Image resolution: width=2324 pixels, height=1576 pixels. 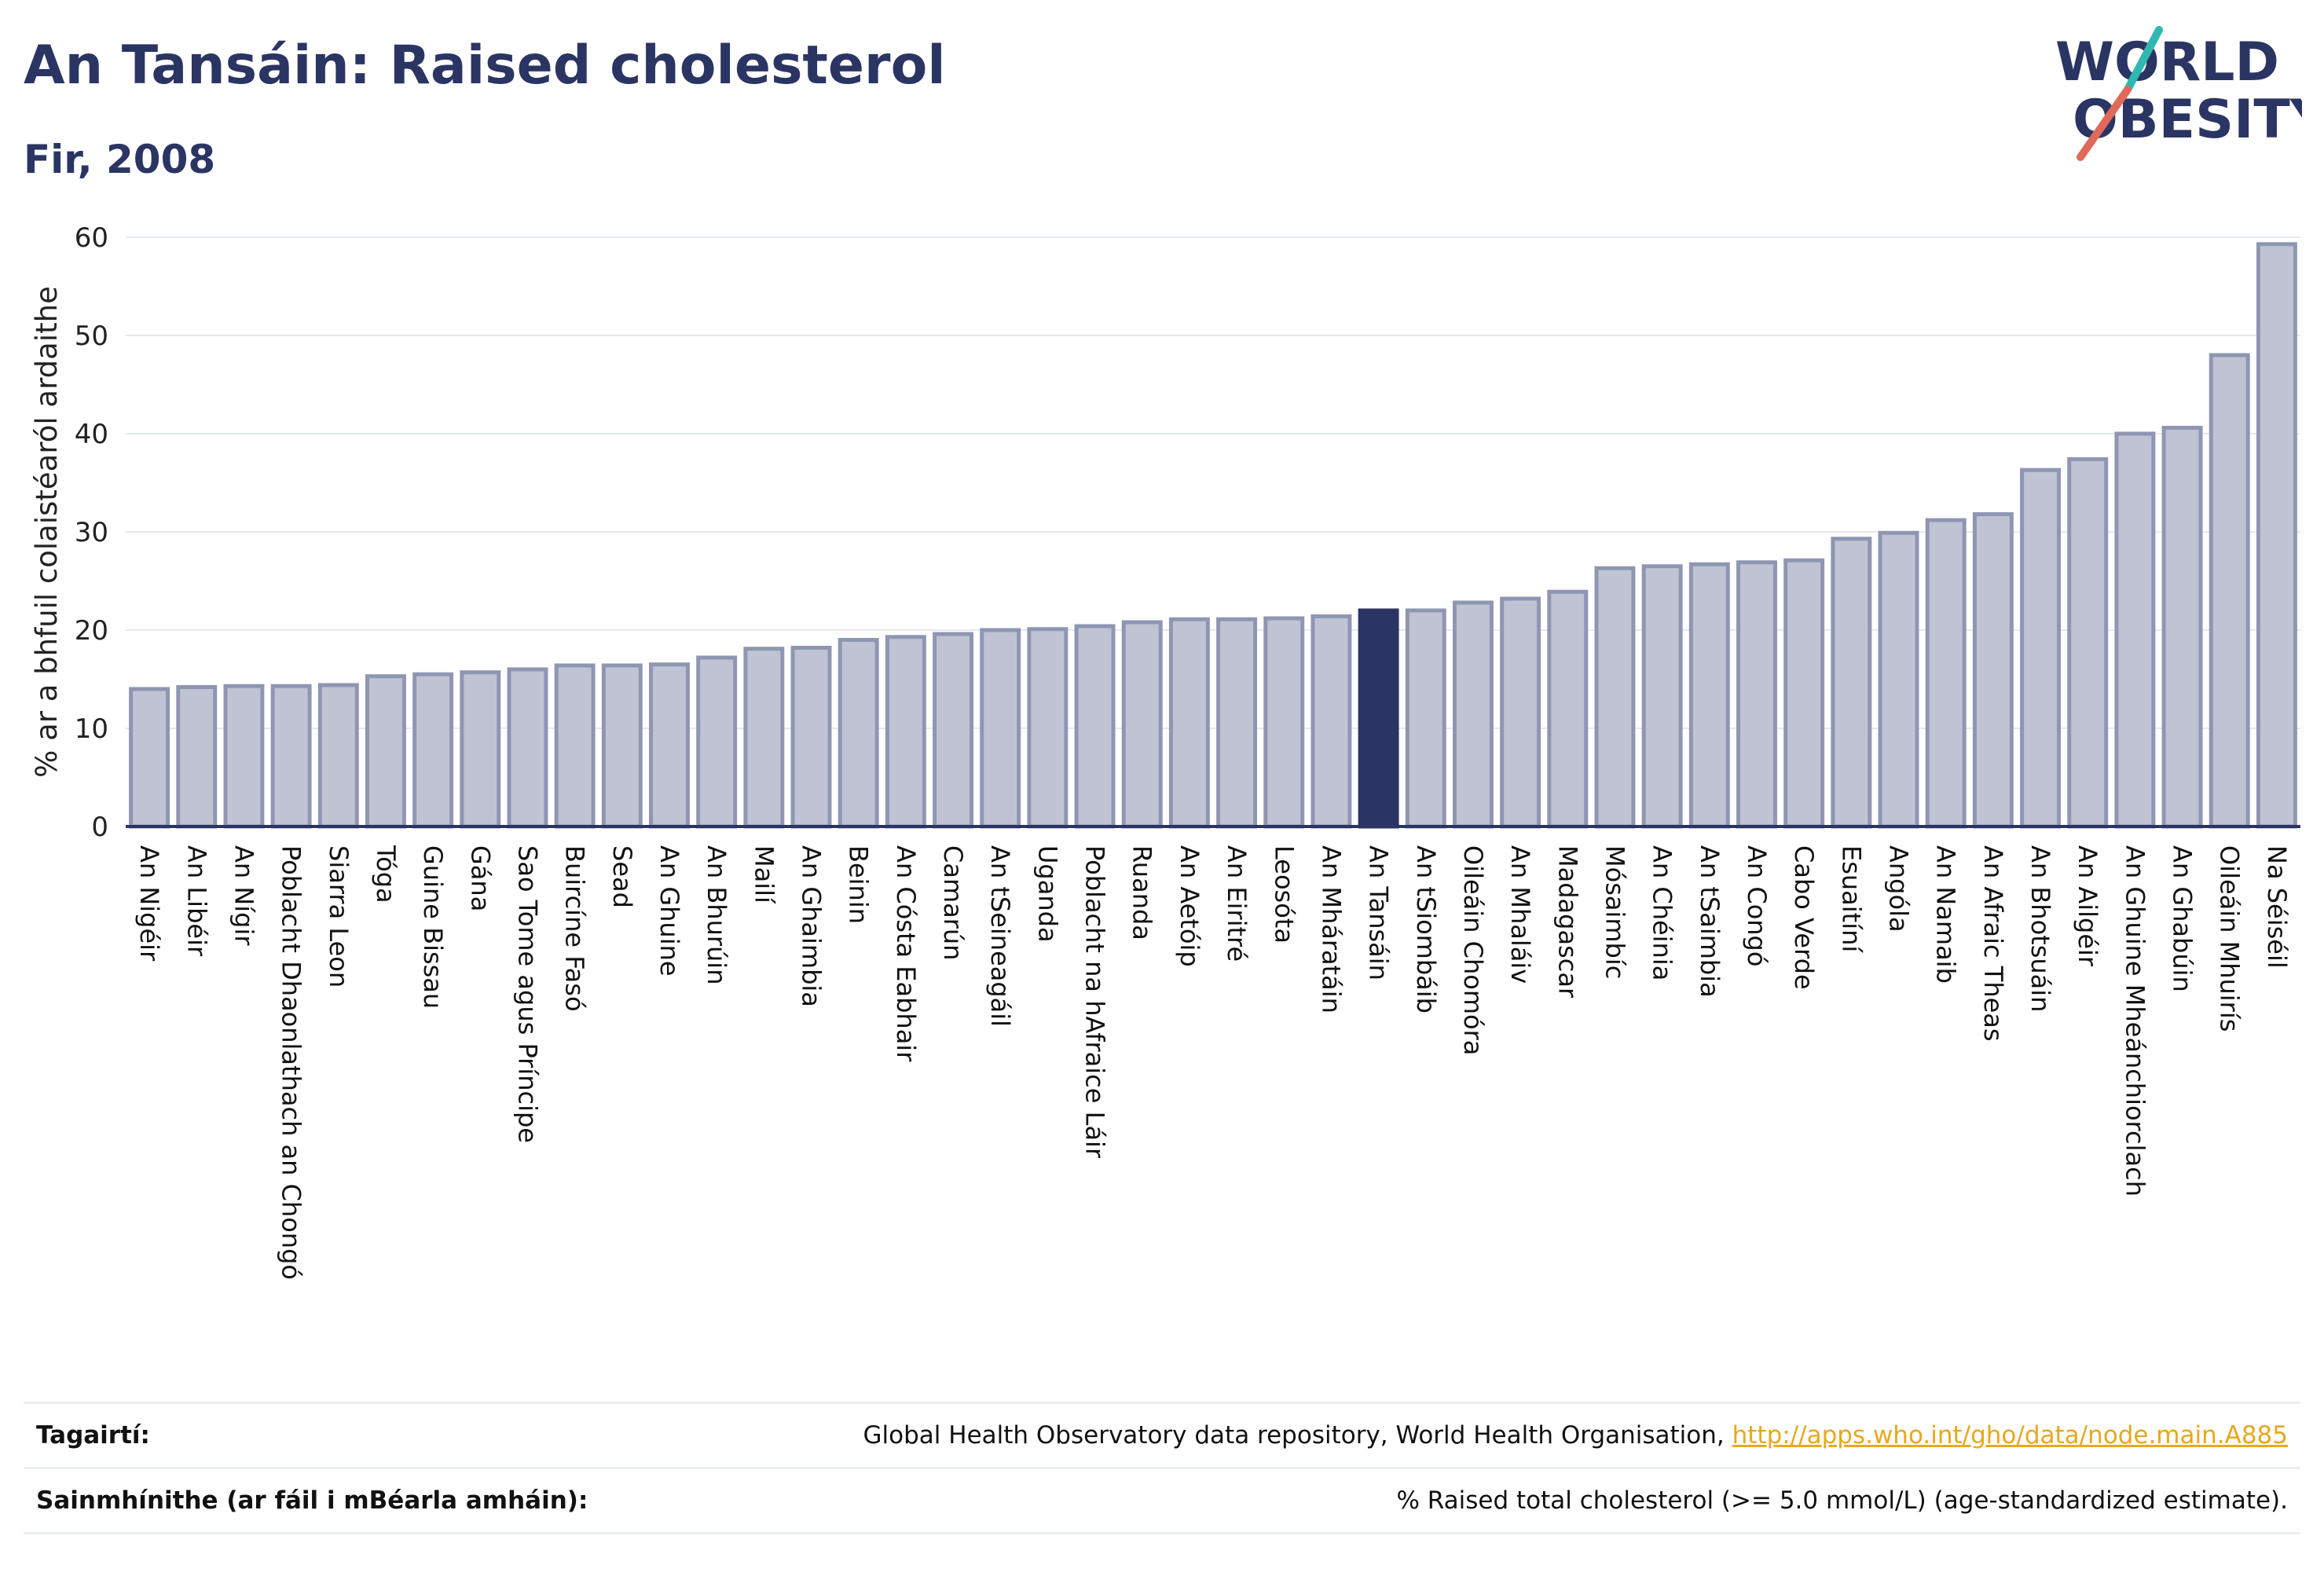 What do you see at coordinates (312, 1500) in the screenshot?
I see `definitions-label: Sainmhínithe (ar fáil i mBéarla amháin):` at bounding box center [312, 1500].